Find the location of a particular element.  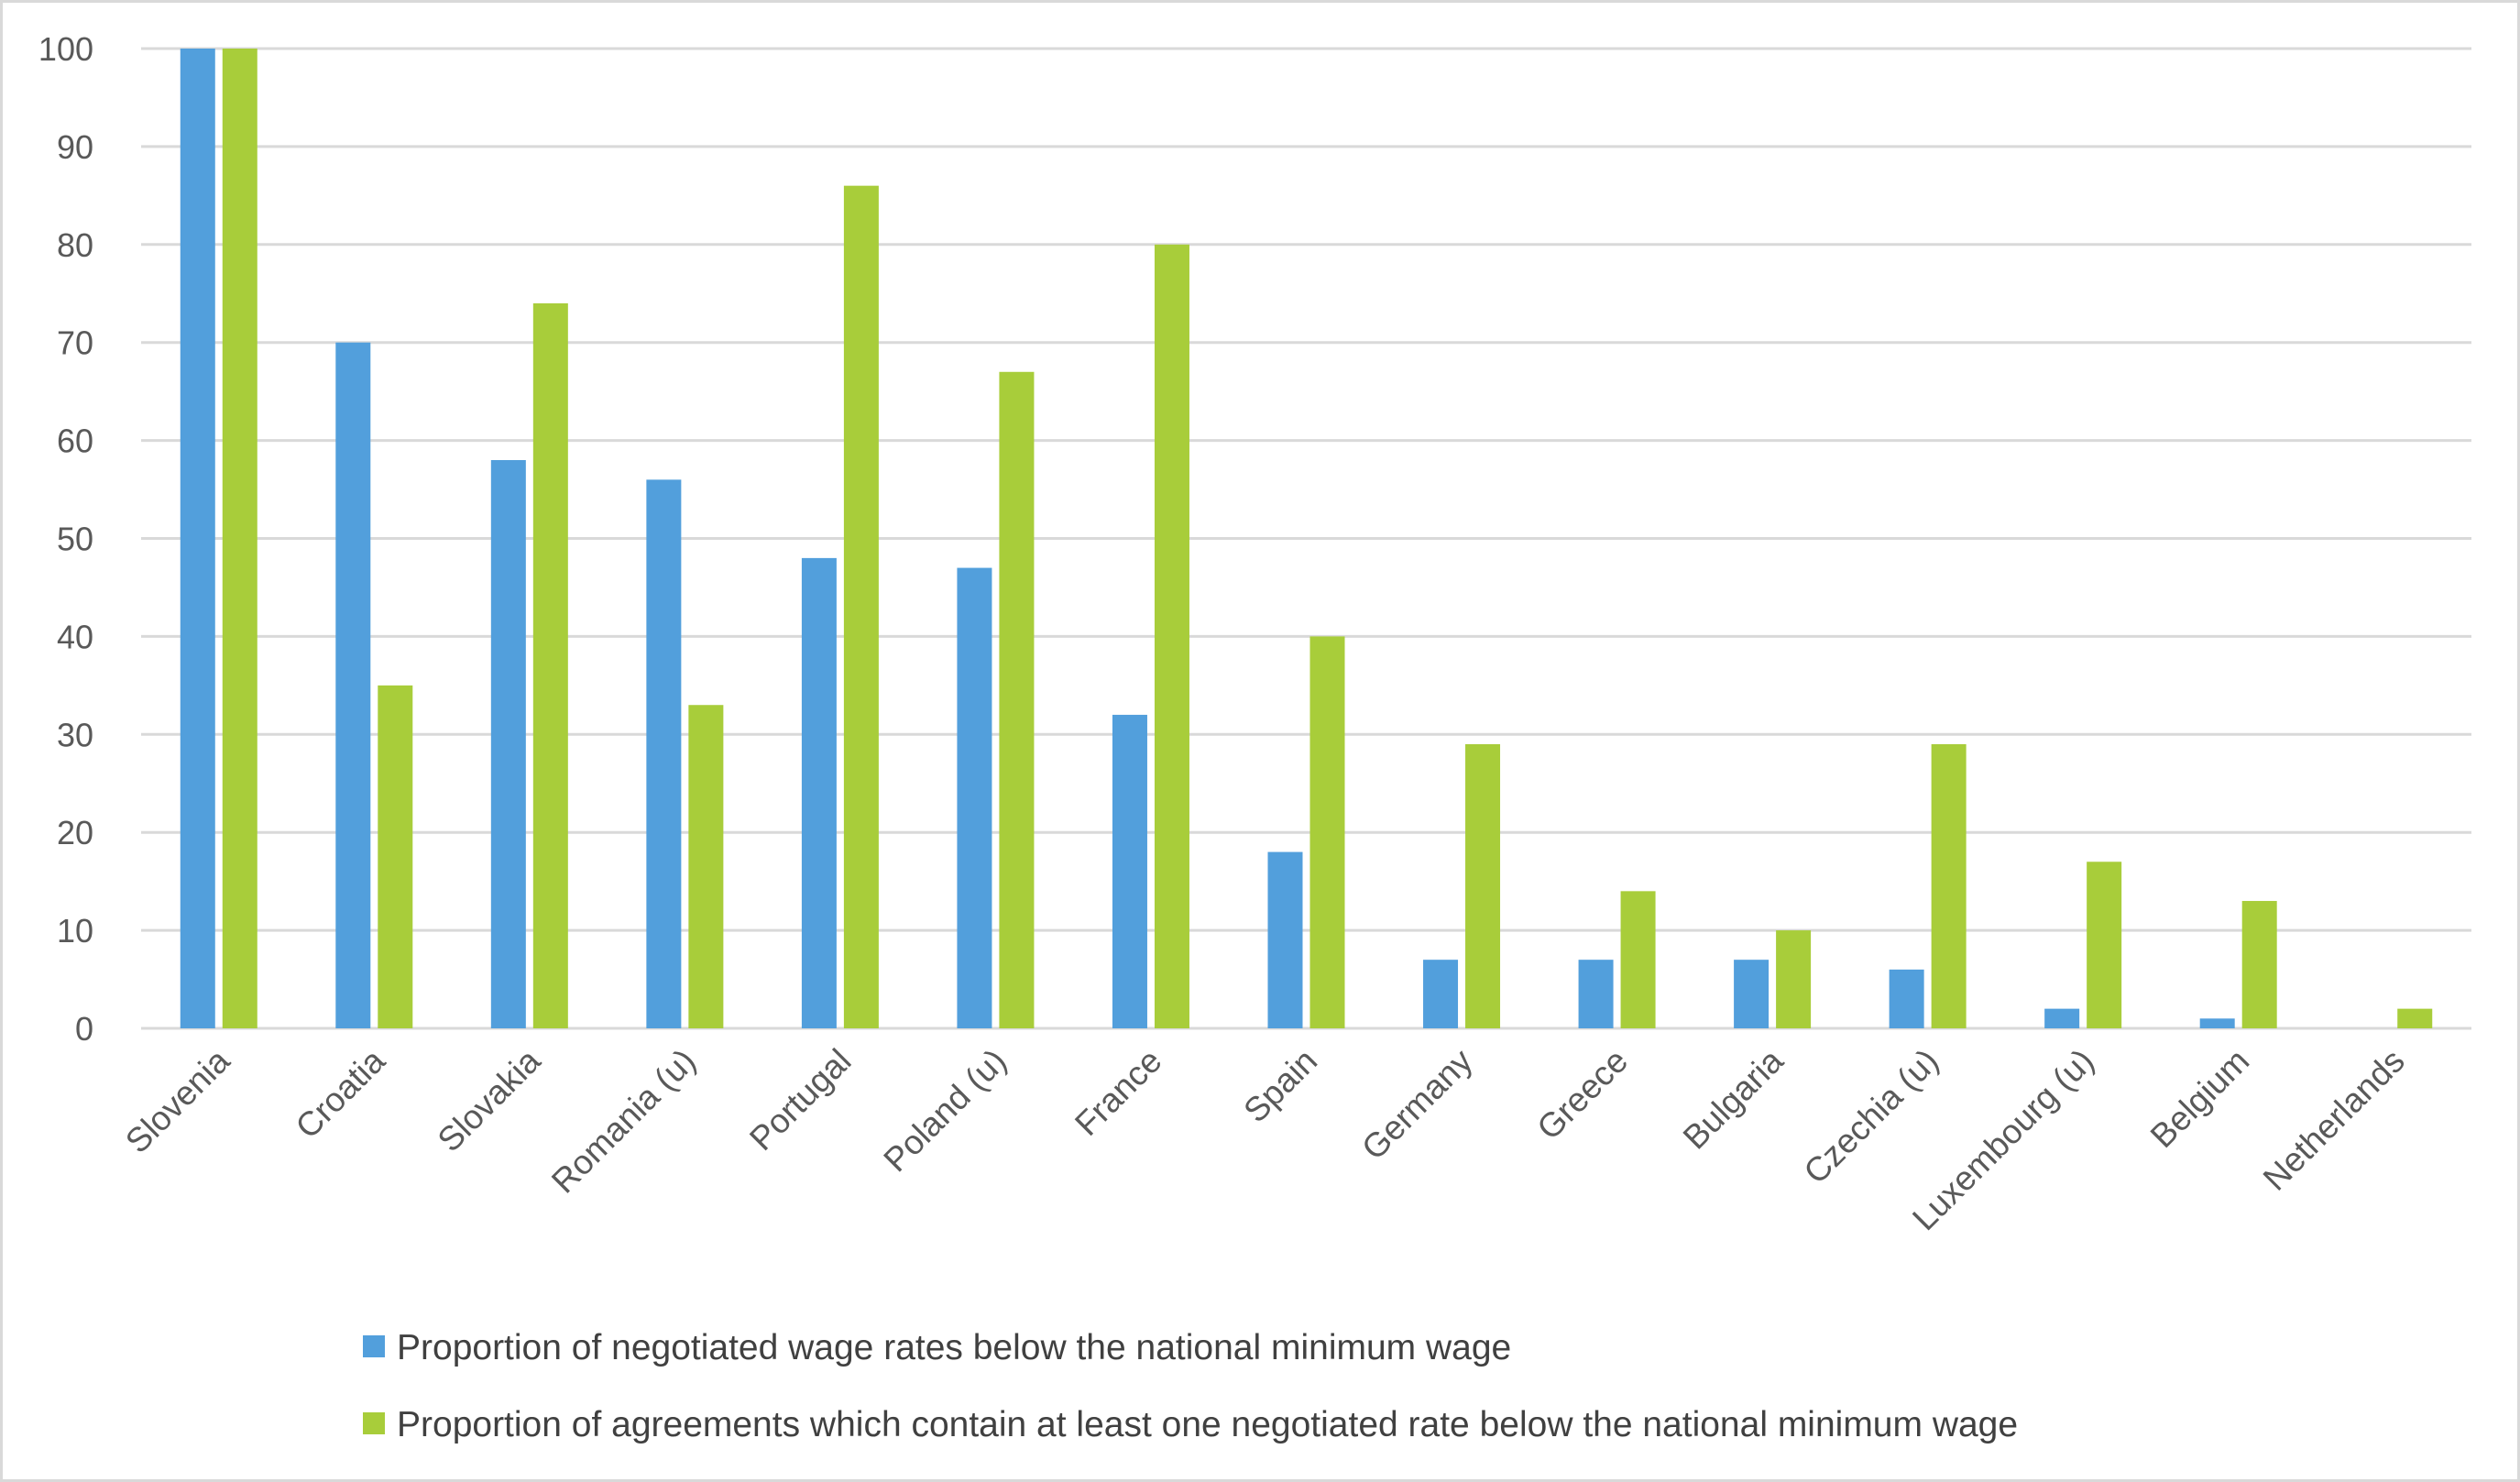

y-tick-label: 20 is located at coordinates (75, 832).